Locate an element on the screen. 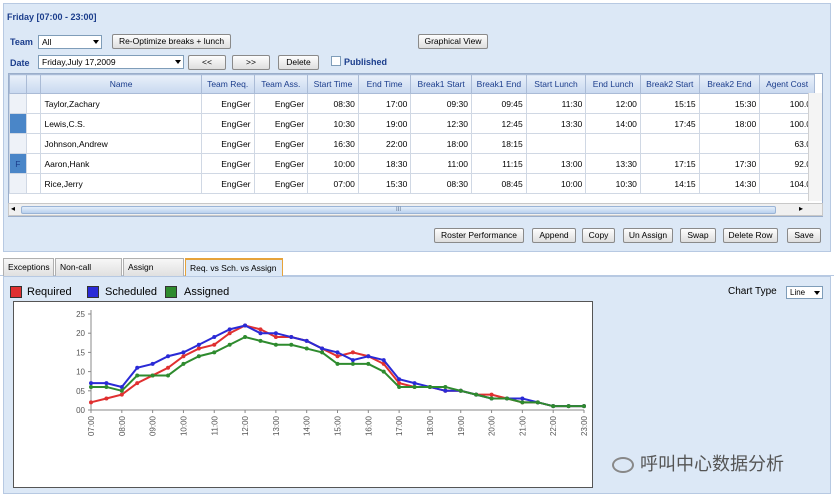 Image resolution: width=834 pixels, height=498 pixels. table-cell: 15:15 is located at coordinates (669, 103).